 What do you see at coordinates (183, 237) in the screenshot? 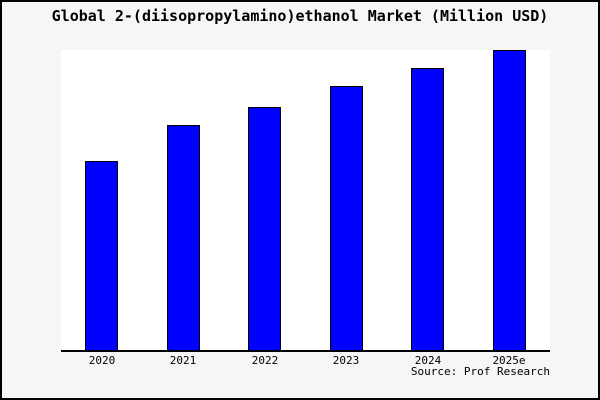
I see `bar-2021` at bounding box center [183, 237].